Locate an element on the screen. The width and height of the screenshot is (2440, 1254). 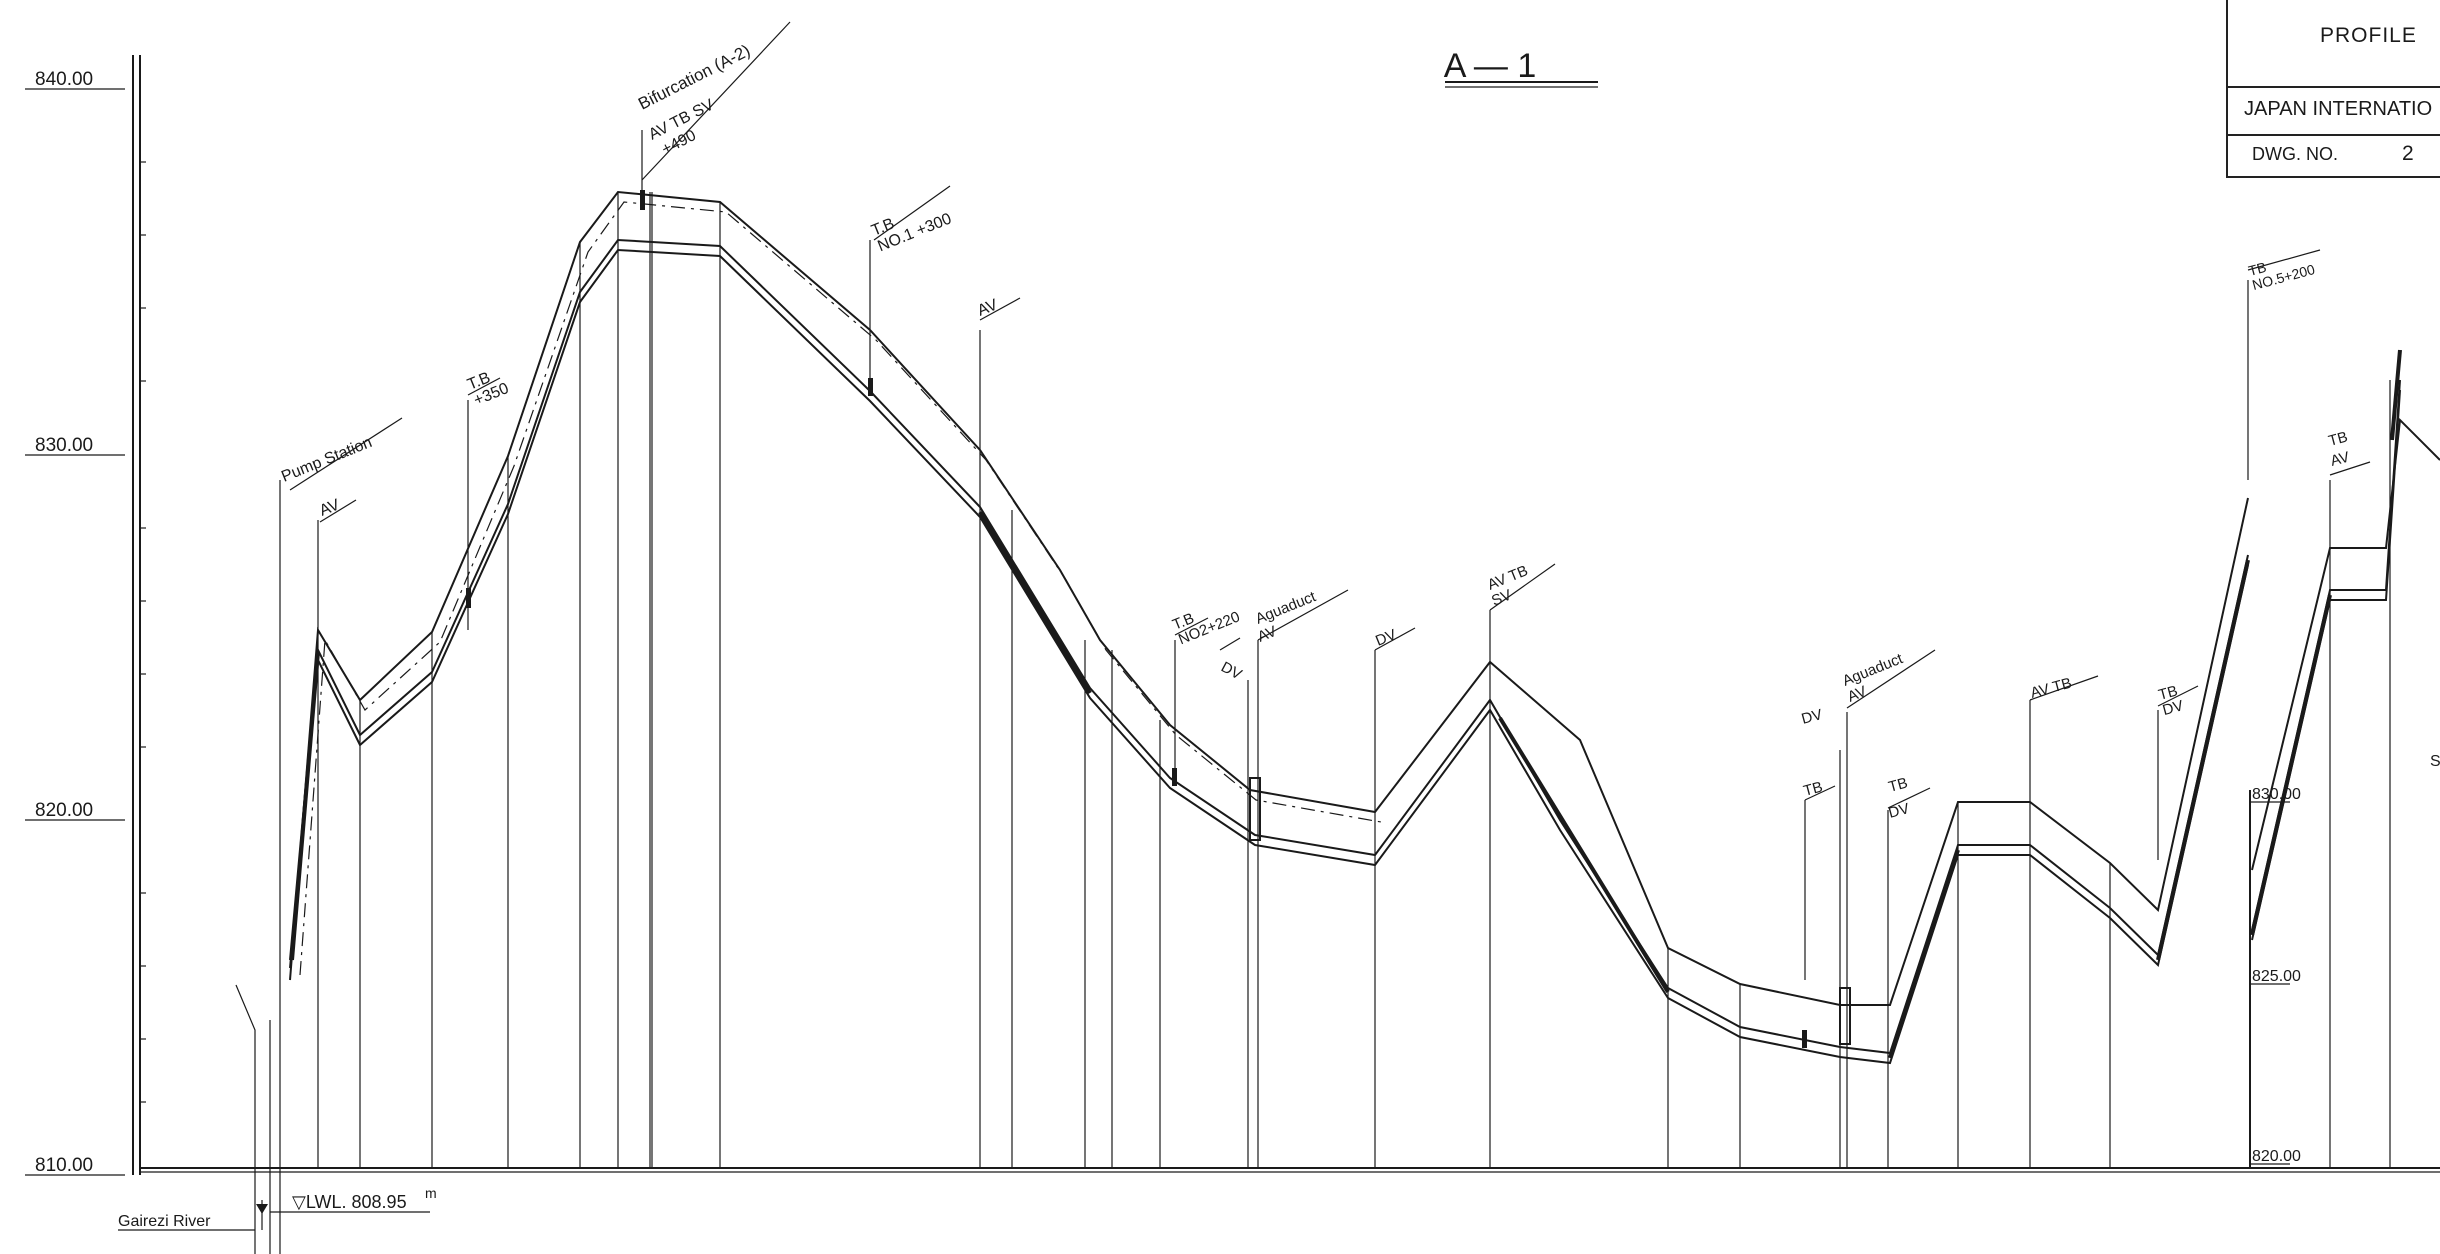
right-elevation-label-825: 825.00 is located at coordinates (2276, 976).